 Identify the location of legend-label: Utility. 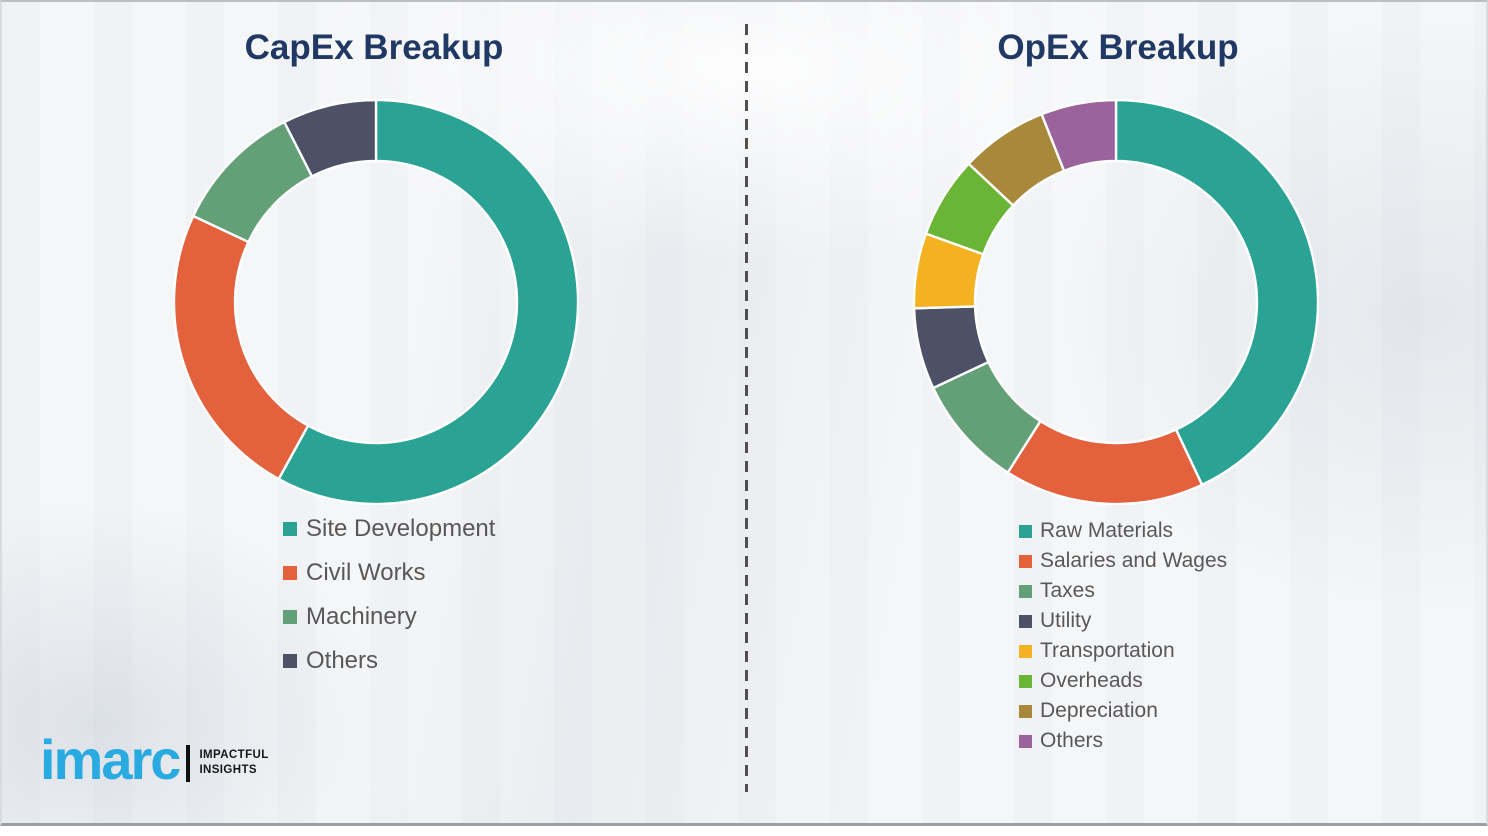
(1066, 620).